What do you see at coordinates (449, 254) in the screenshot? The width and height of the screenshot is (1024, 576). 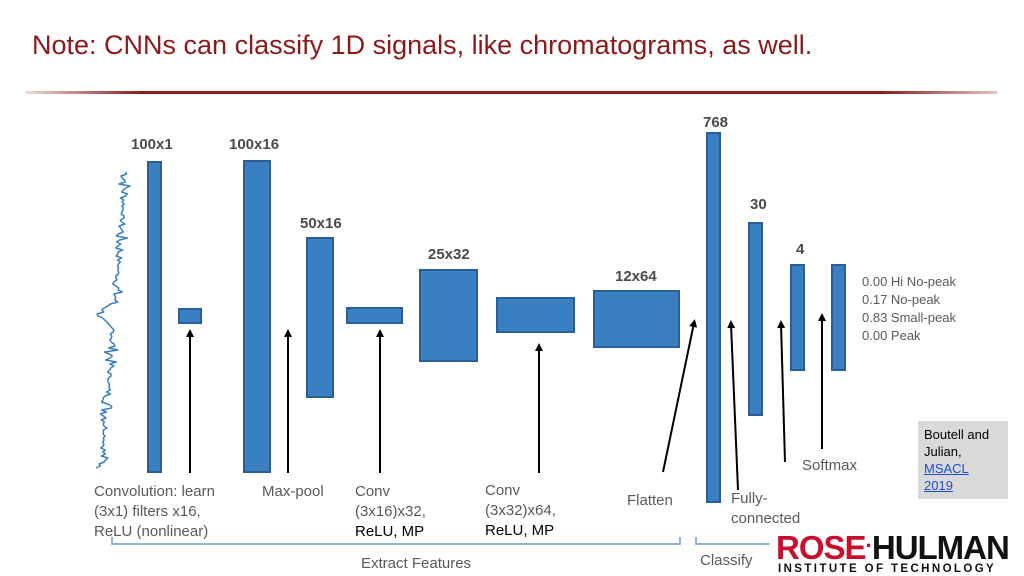 I see `dim-conv2: 25x32` at bounding box center [449, 254].